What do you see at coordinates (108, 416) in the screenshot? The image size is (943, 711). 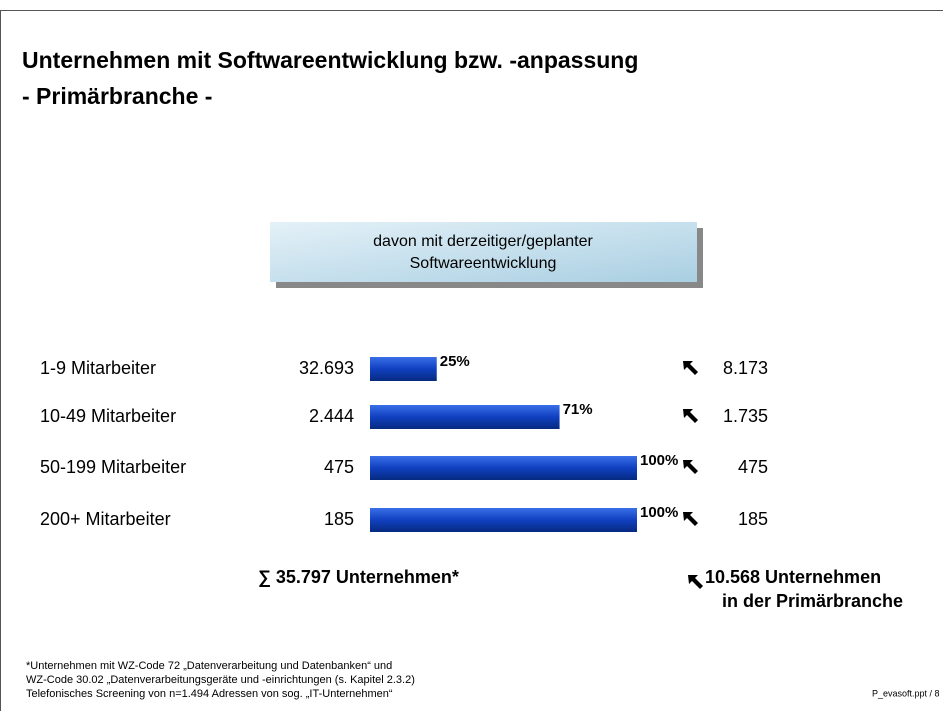 I see `category-label: 10-49 Mitarbeiter` at bounding box center [108, 416].